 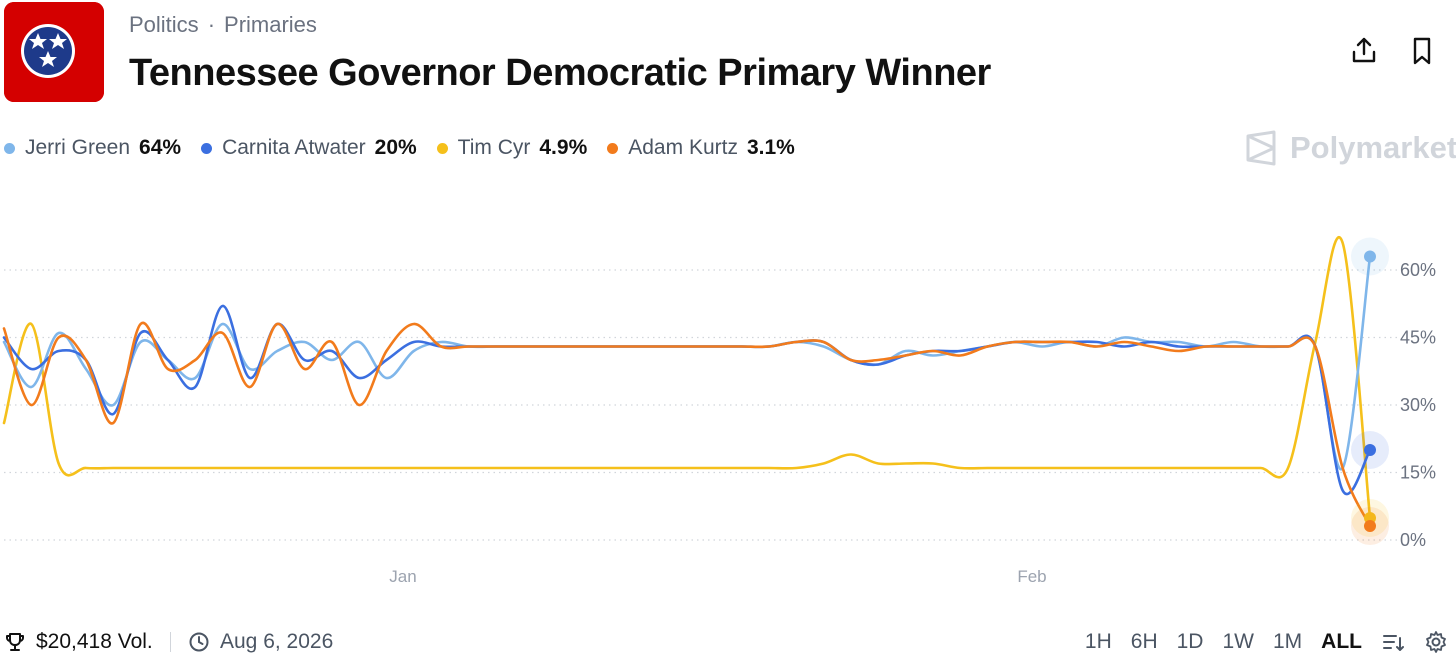 What do you see at coordinates (1422, 51) in the screenshot?
I see `bookmark-icon` at bounding box center [1422, 51].